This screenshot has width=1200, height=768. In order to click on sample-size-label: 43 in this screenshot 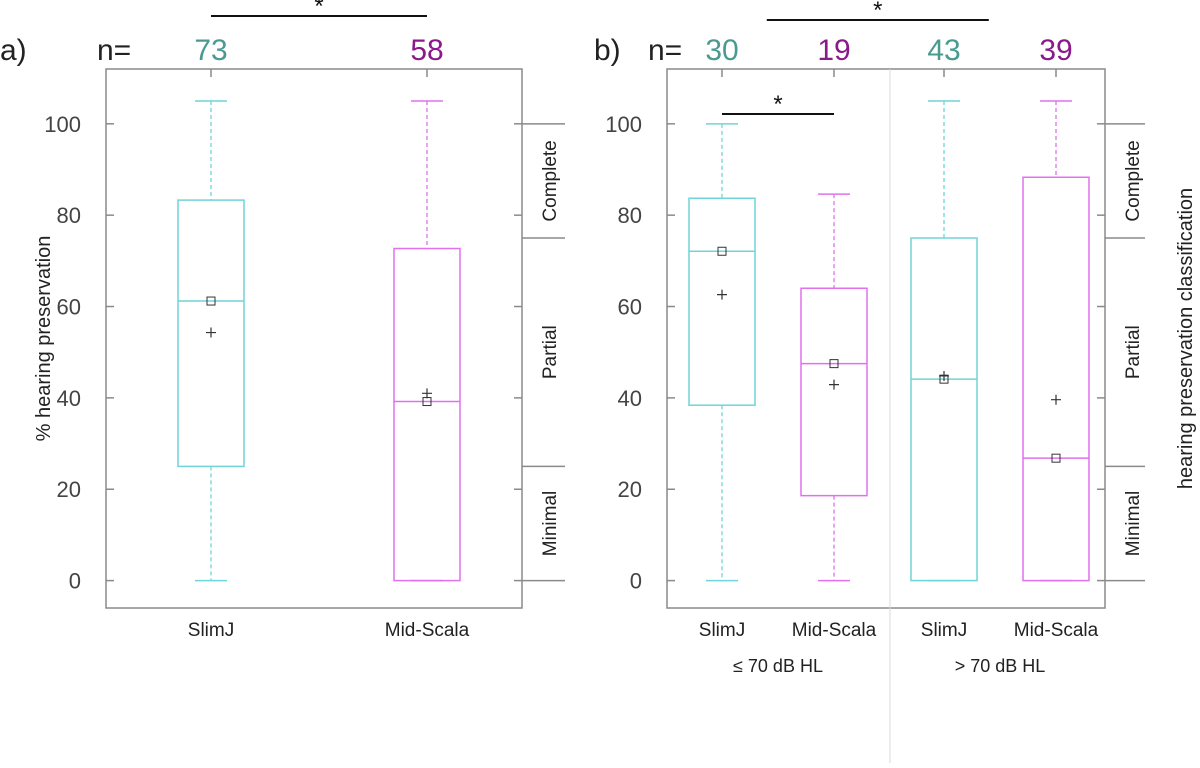, I will do `click(943, 50)`.